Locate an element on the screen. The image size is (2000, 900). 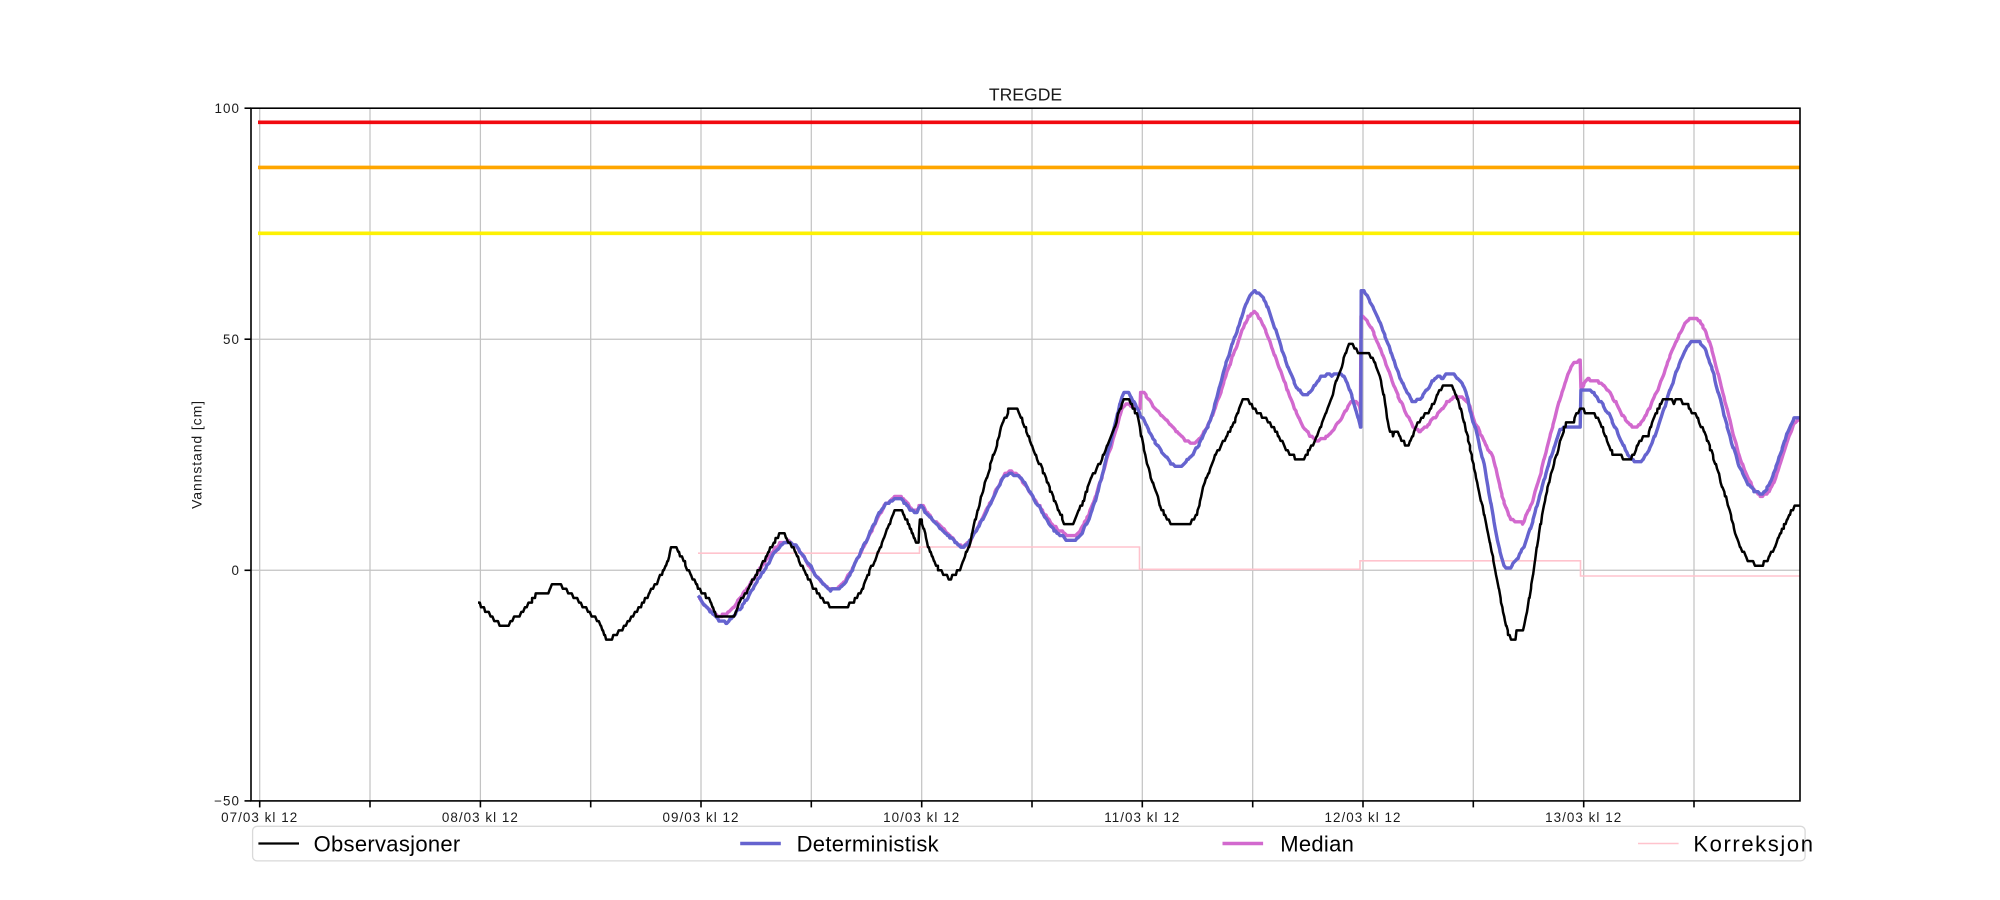
svg-text: Observasjoner is located at coordinates (387, 844).